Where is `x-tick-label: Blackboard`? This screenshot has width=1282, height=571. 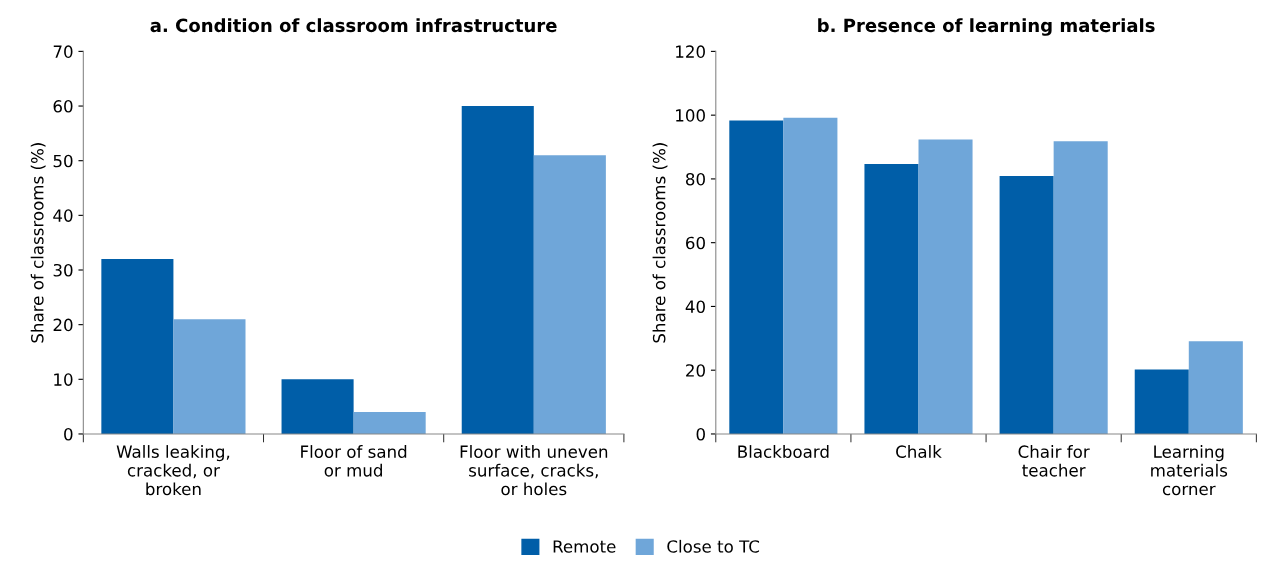
x-tick-label: Blackboard is located at coordinates (783, 451).